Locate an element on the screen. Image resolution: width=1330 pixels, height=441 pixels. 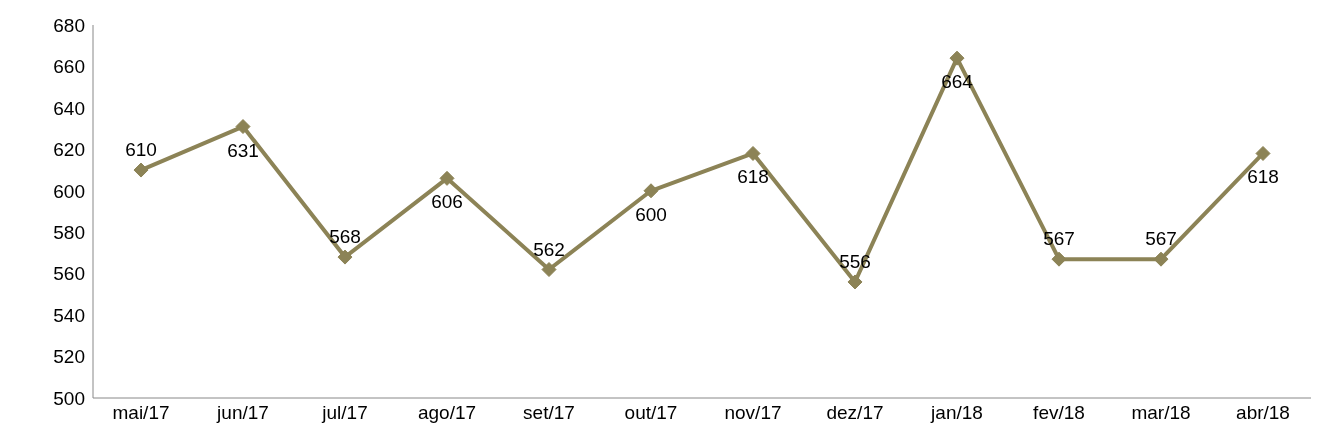
data-label: 567 is located at coordinates (1161, 239).